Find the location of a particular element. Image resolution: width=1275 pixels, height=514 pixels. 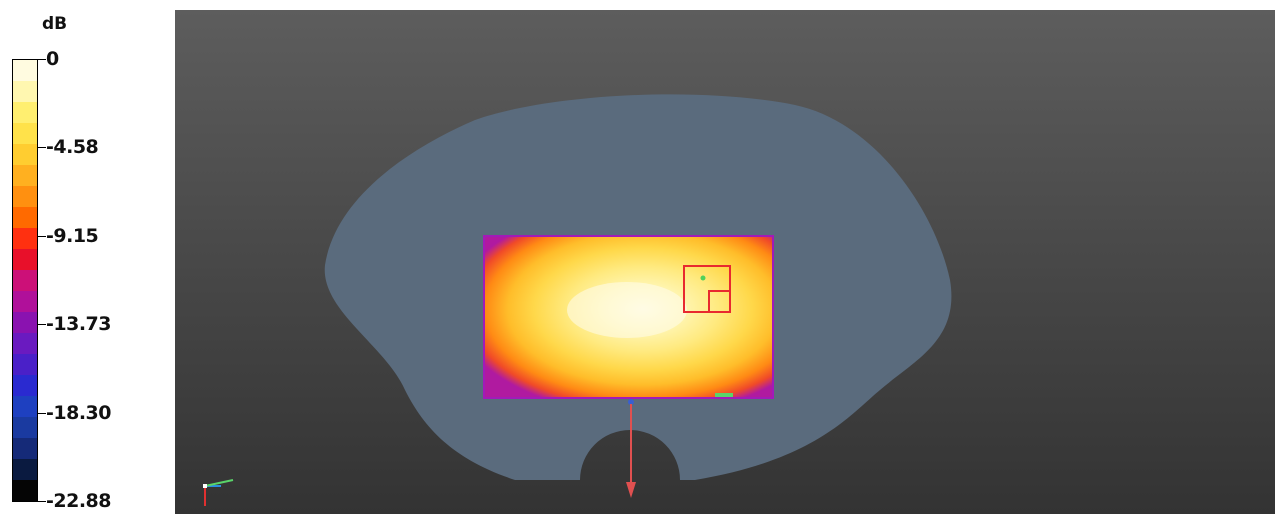

zoom-scan-inner-box is located at coordinates (719, 301).